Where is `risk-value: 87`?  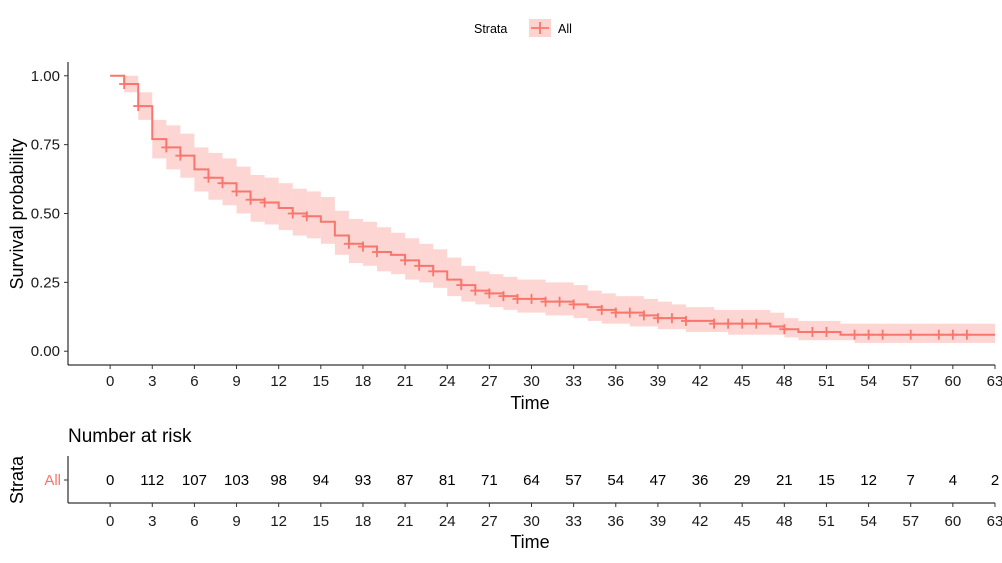
risk-value: 87 is located at coordinates (405, 480).